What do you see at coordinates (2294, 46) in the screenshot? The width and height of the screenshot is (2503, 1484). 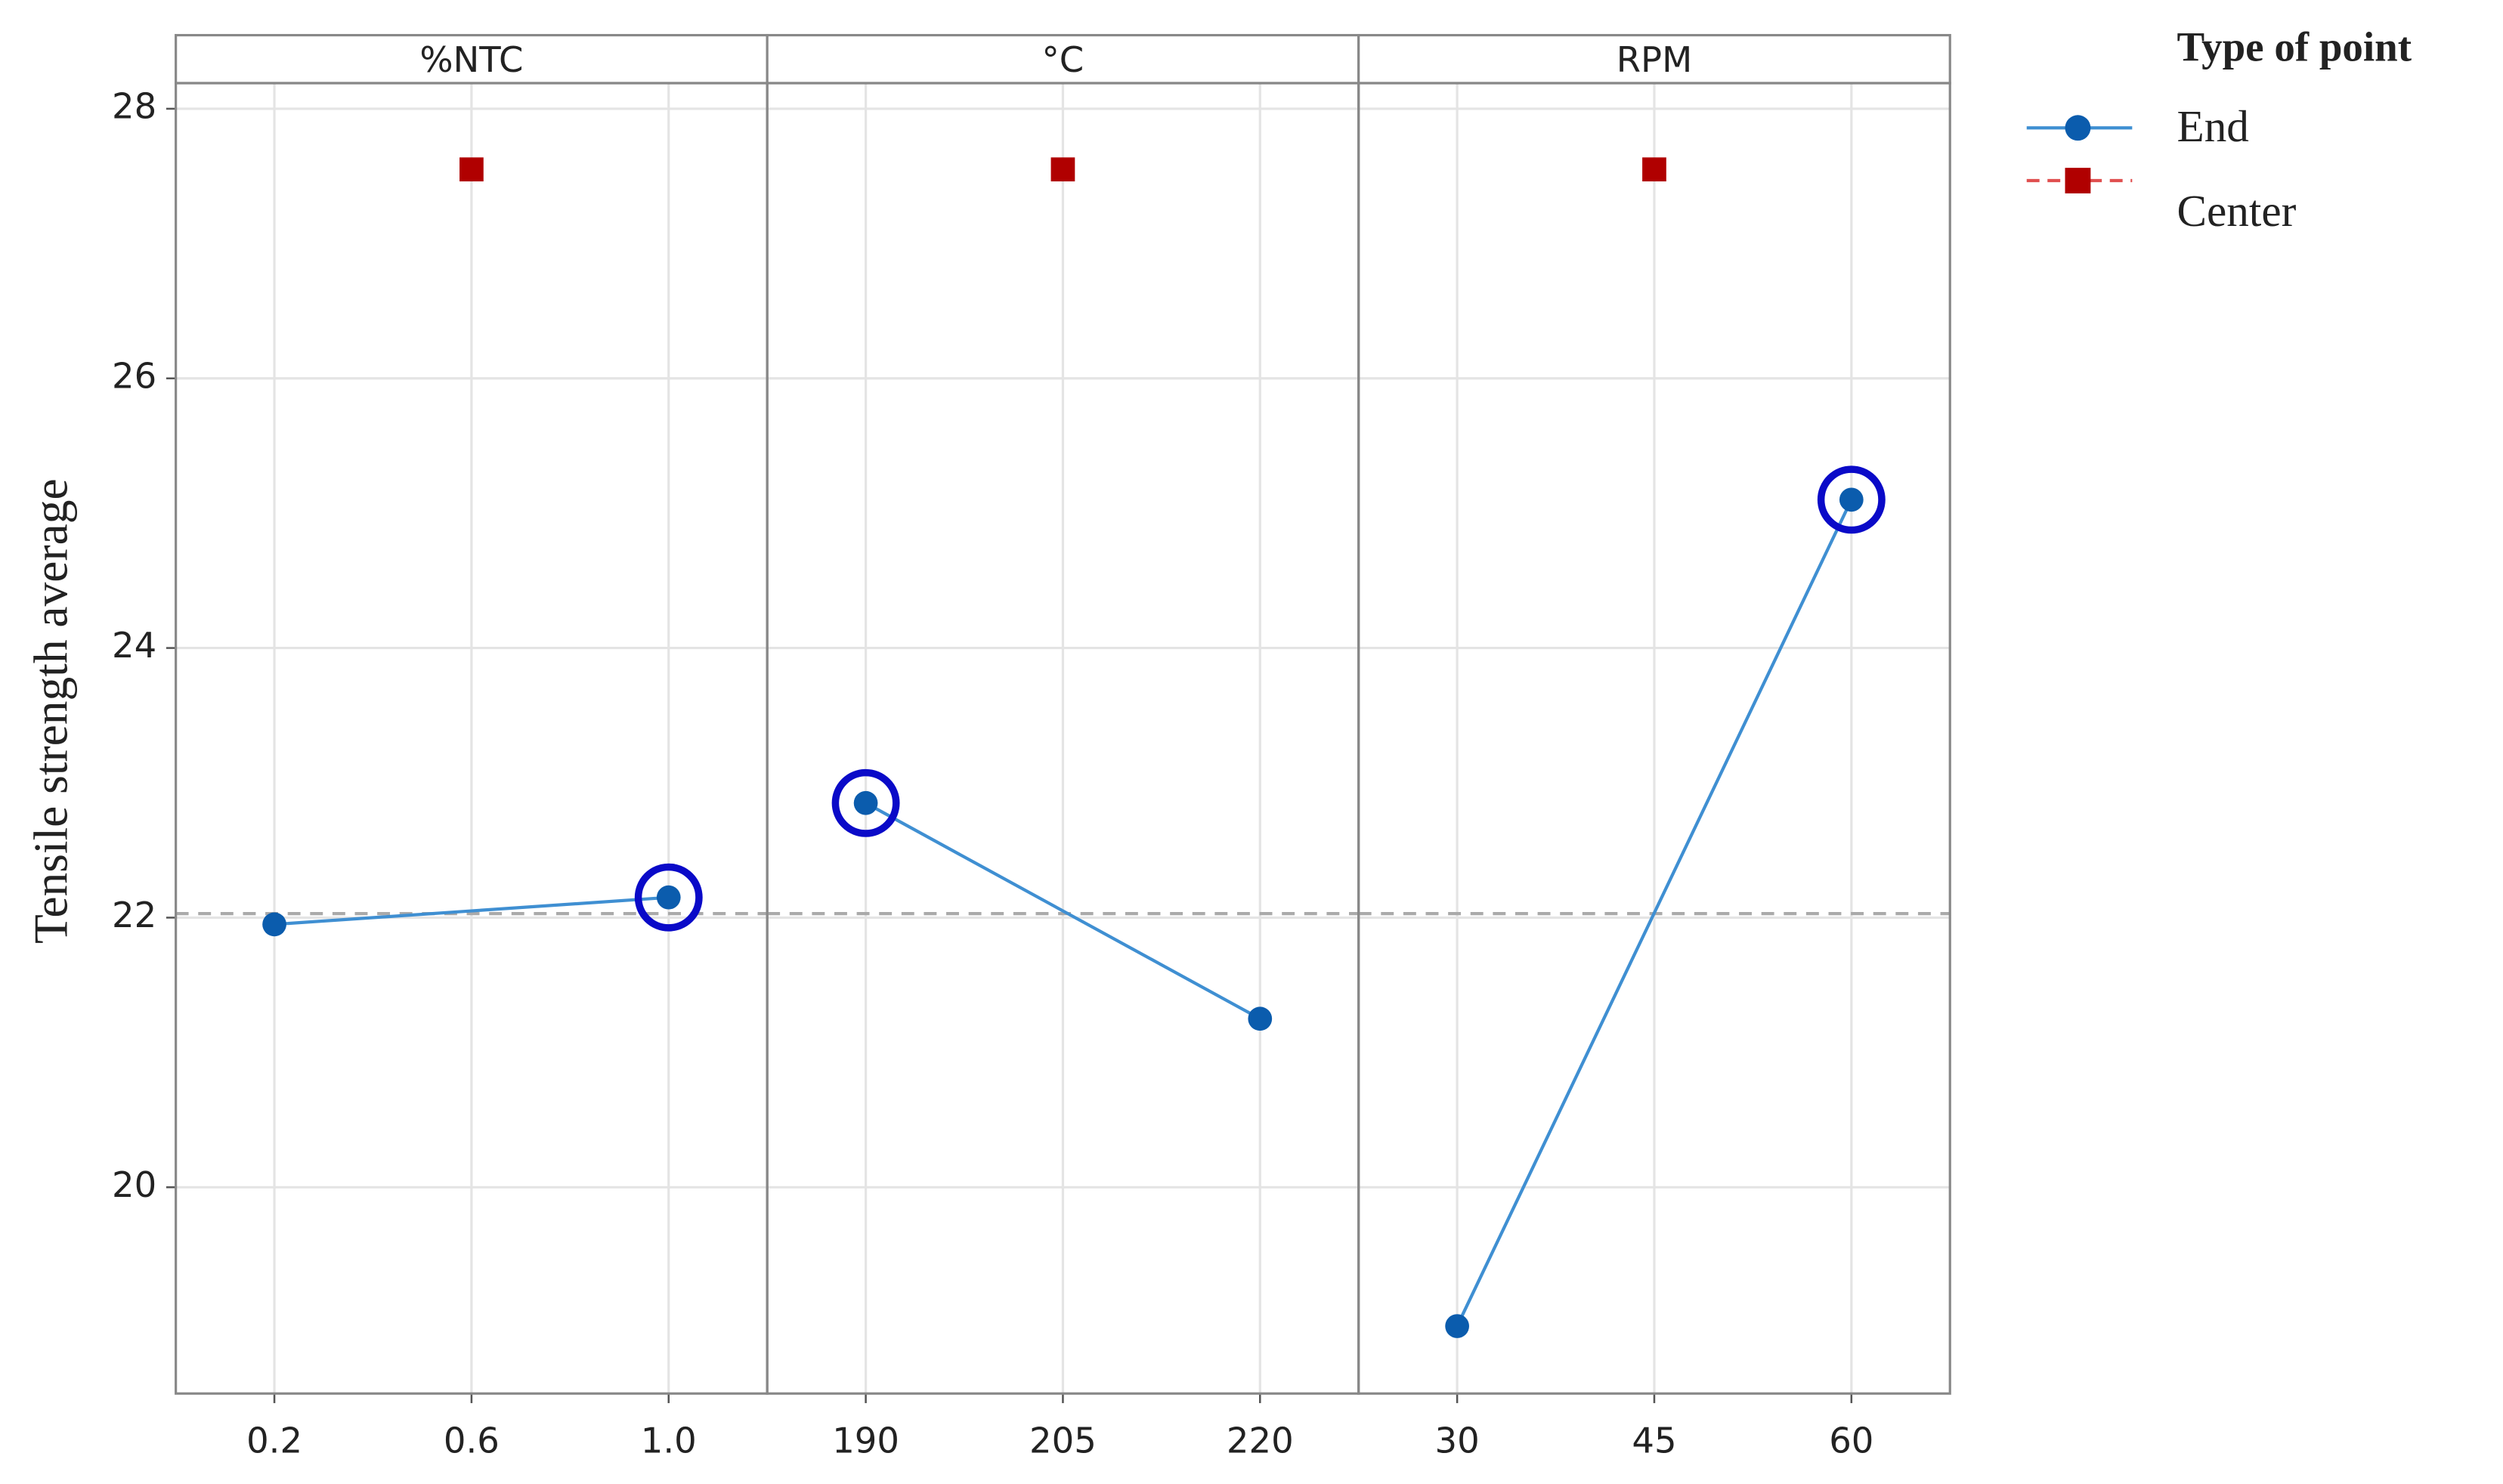 I see `legend-title: Type of point` at bounding box center [2294, 46].